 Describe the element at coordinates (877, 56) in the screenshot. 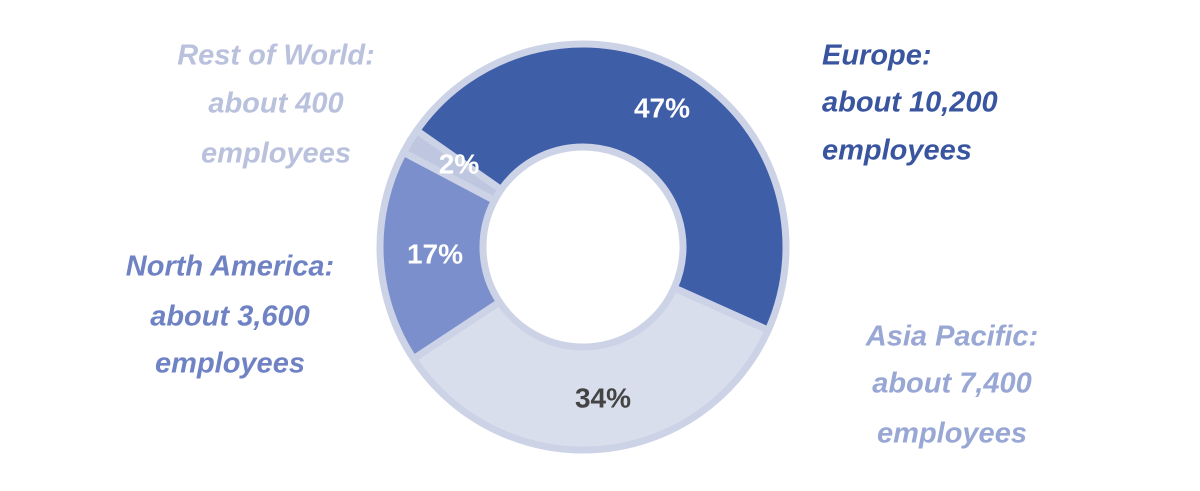

I see `callout-line: Europe:` at that location.